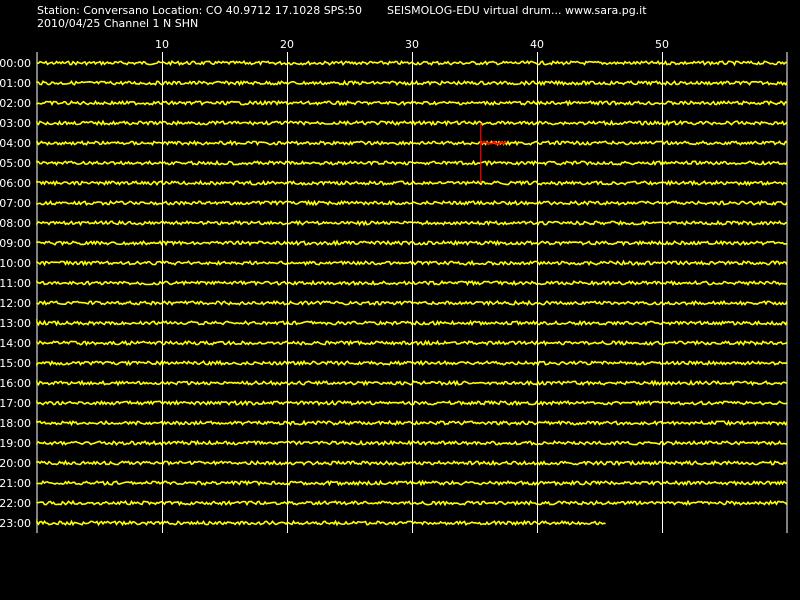 The width and height of the screenshot is (800, 600). Describe the element at coordinates (15, 183) in the screenshot. I see `hour-label: 06:00` at that location.